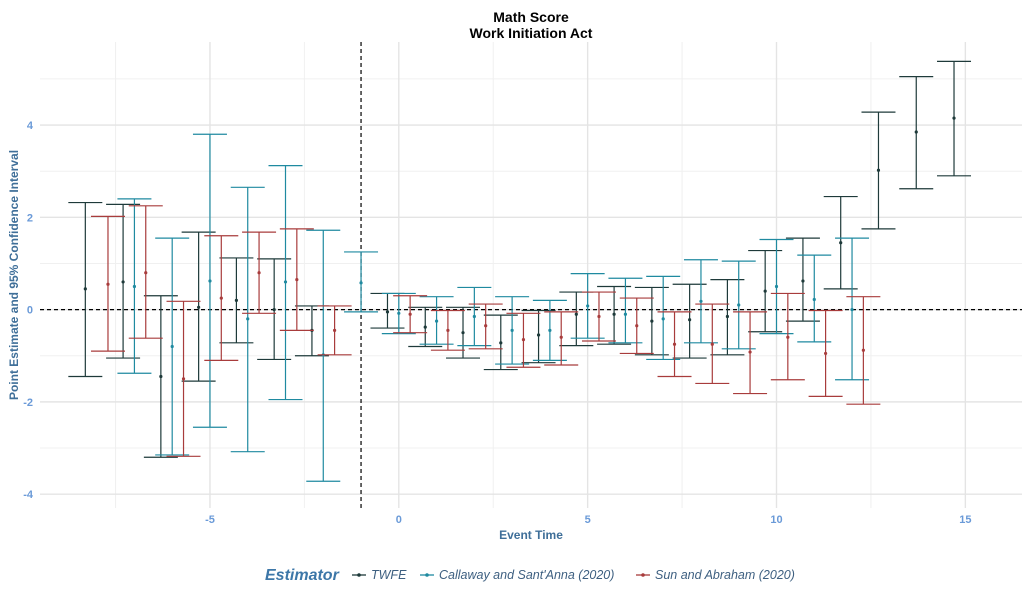  Describe the element at coordinates (725, 575) in the screenshot. I see `legend-label: Sun and Abraham (2020)` at that location.